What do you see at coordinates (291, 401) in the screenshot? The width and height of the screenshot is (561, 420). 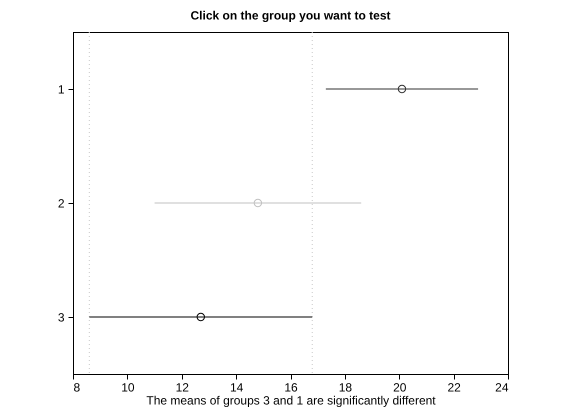 I see `x-axis-title: The means of groups 3 and 1 are significantly different` at bounding box center [291, 401].